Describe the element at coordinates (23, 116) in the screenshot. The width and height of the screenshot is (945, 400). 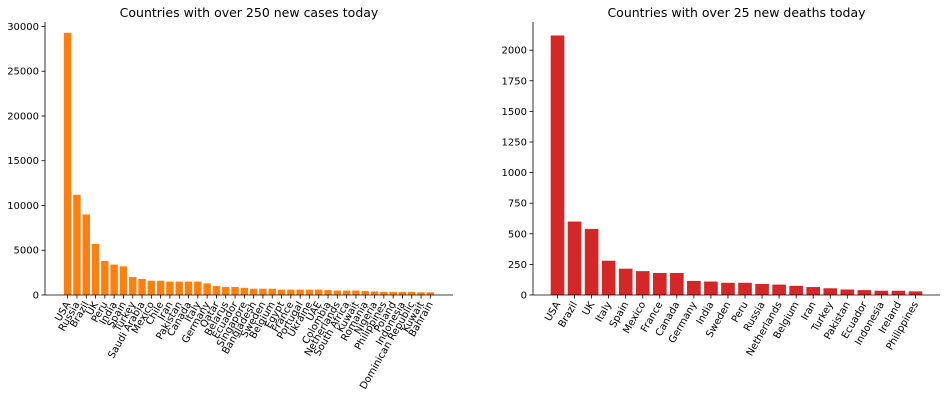
I see `cases-ytick-label: 20000` at that location.